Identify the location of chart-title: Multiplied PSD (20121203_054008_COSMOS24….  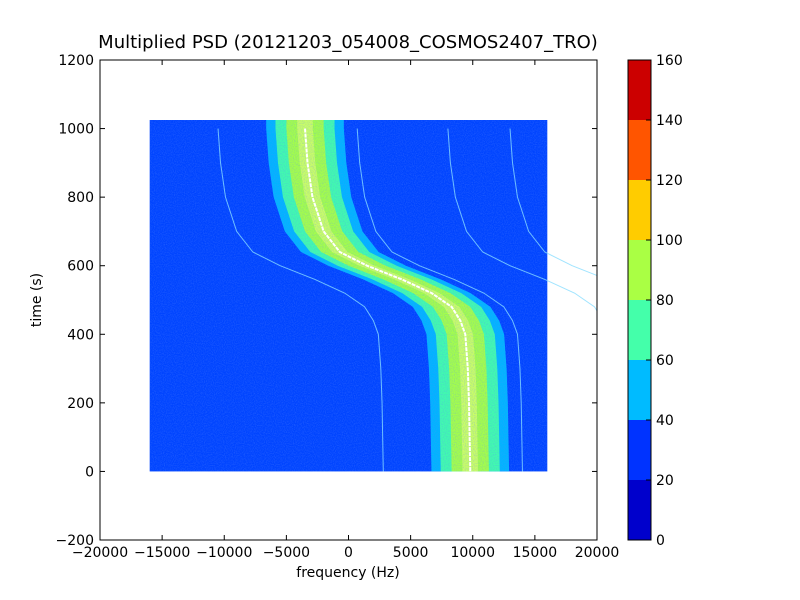
(348, 42).